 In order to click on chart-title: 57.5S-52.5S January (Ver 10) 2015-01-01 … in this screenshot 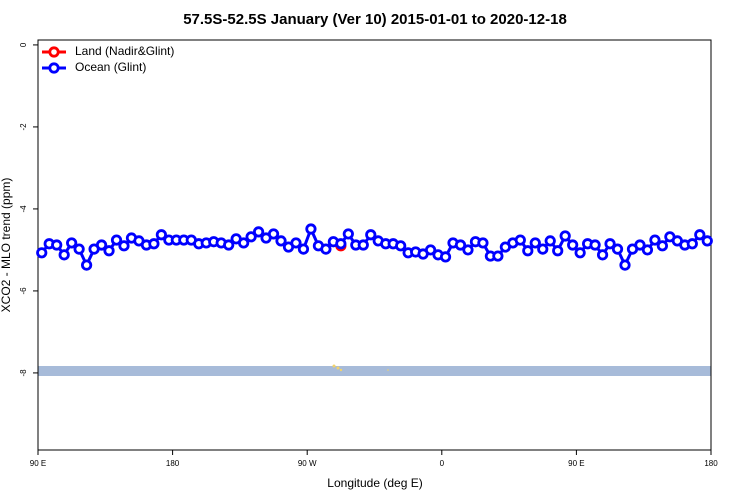, I will do `click(375, 19)`.